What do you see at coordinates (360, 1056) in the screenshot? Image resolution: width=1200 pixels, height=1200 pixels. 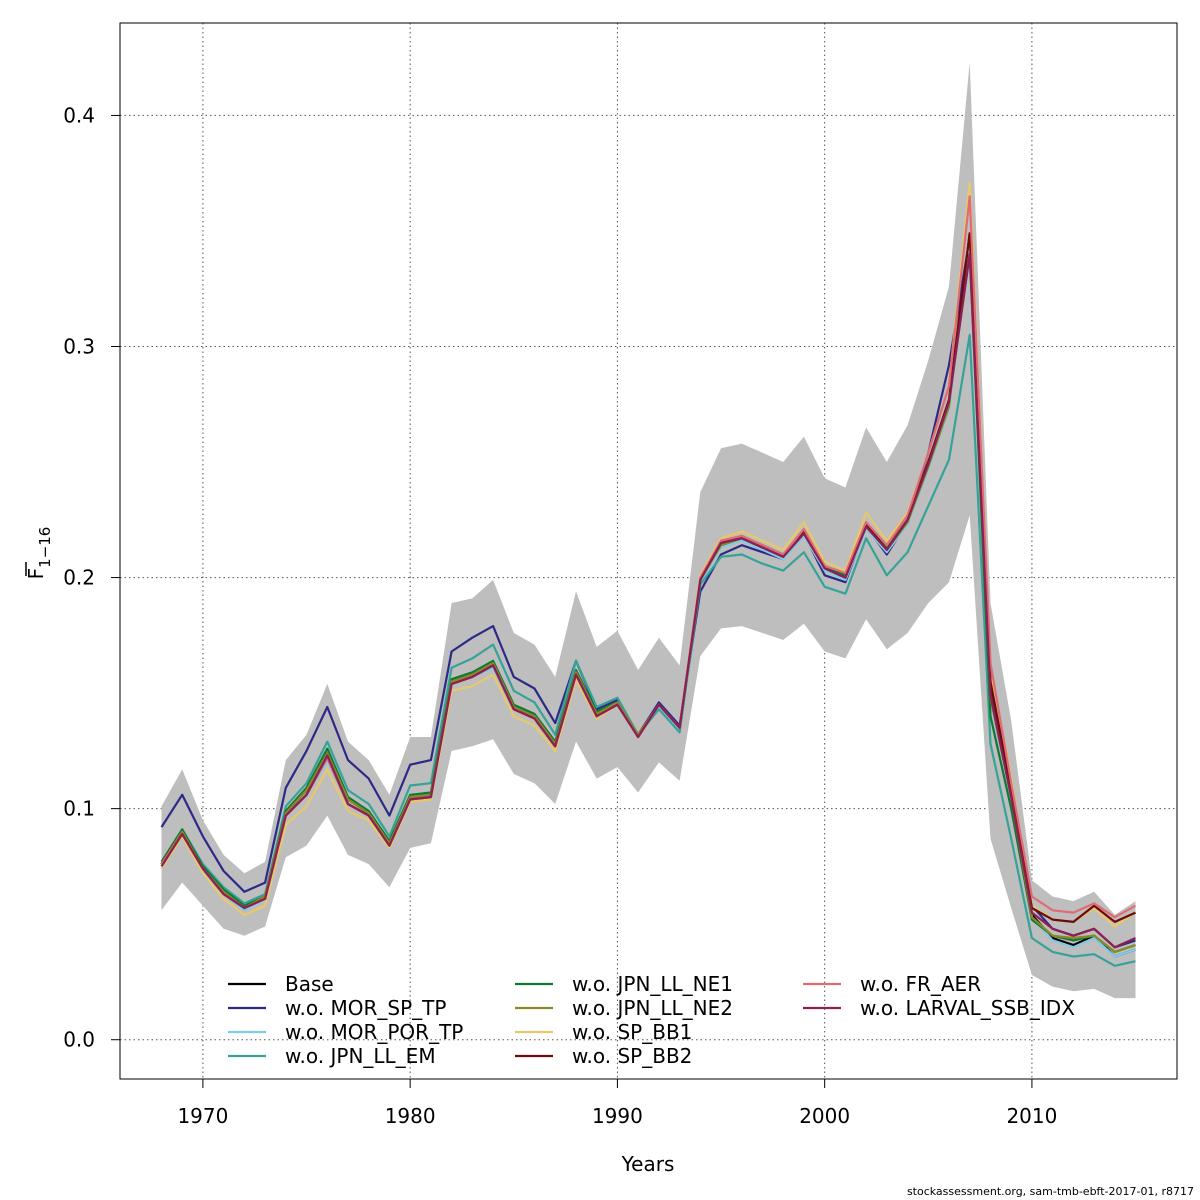 I see `legend-label-w-o-jpn-ll-em: w.o. JPN_LL_EM` at bounding box center [360, 1056].